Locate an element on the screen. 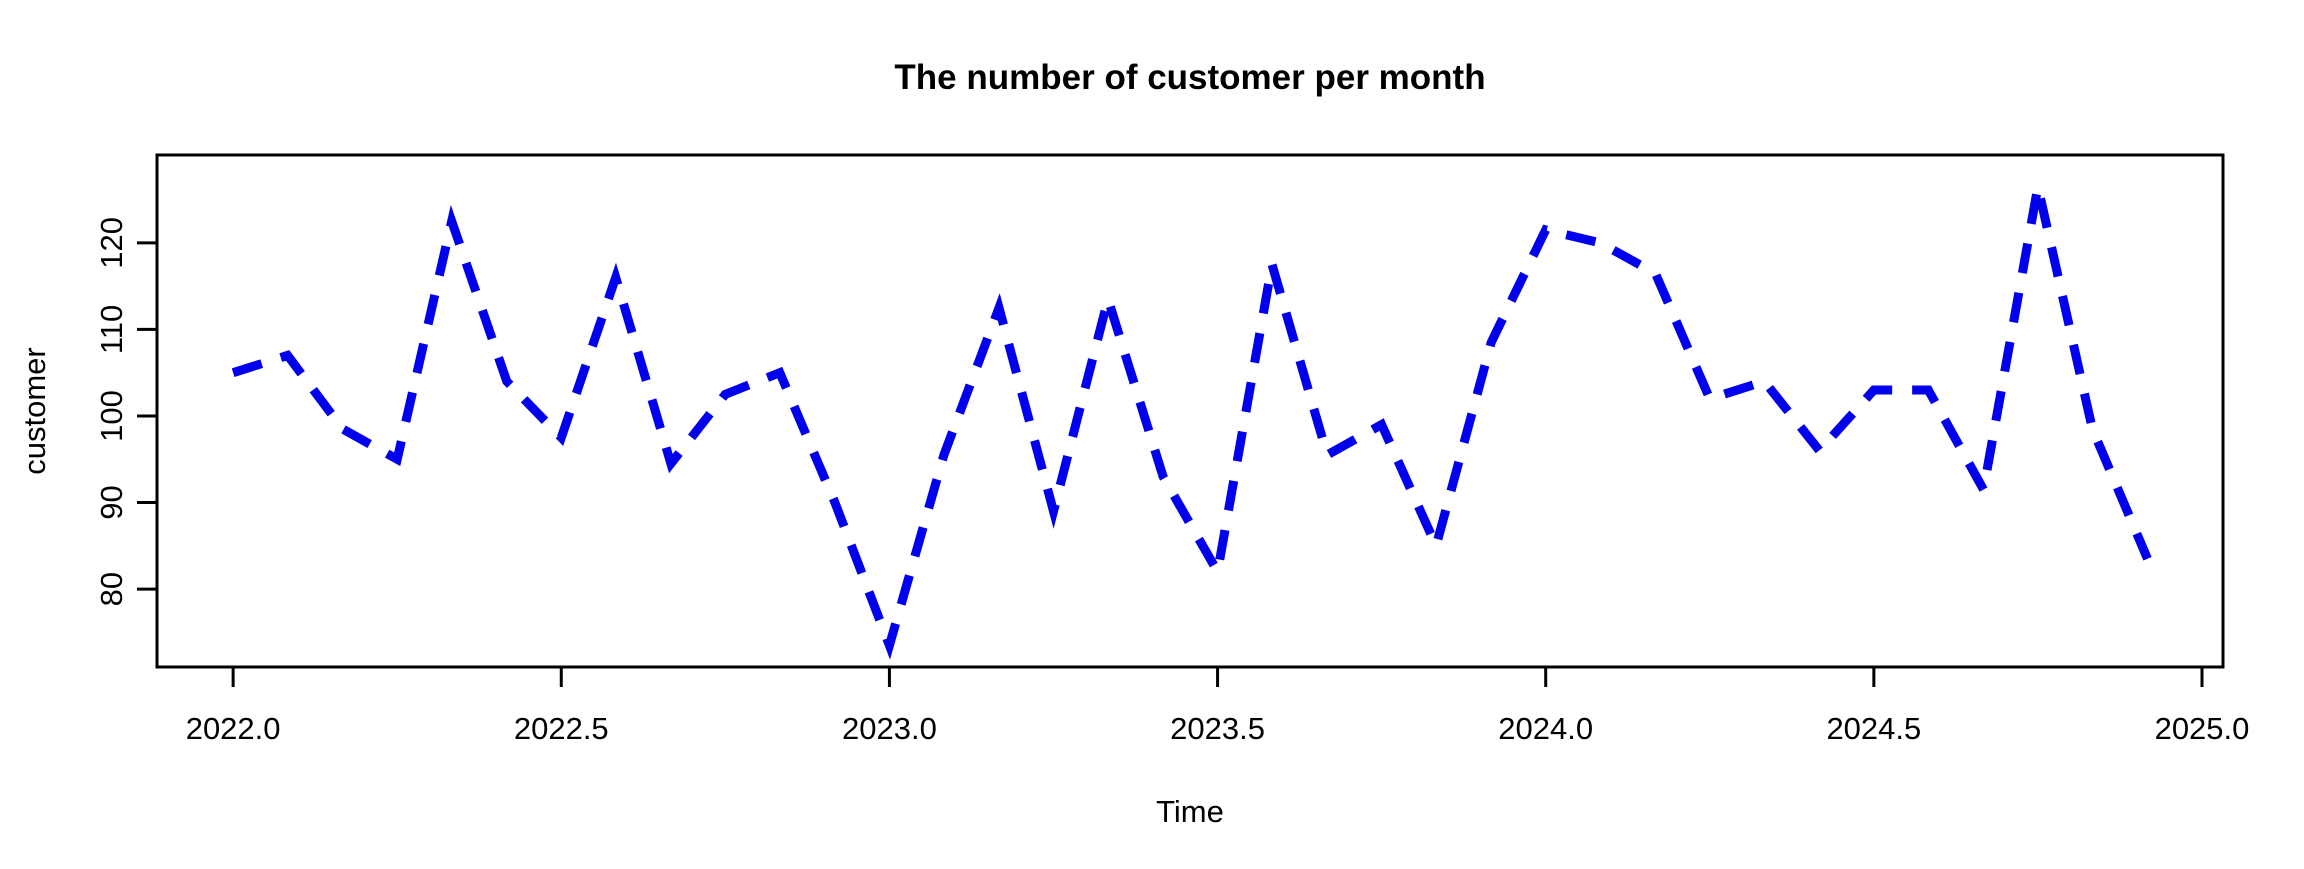 The image size is (2304, 869). x-tick-label: 2022.0 is located at coordinates (233, 728).